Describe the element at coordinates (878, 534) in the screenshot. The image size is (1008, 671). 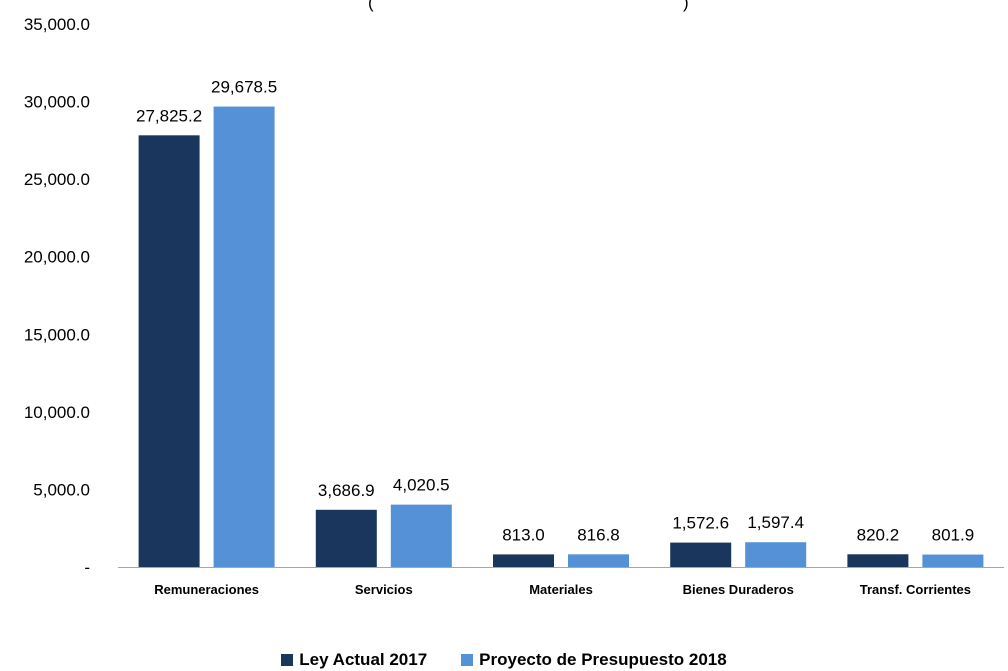
I see `data-label: 820.2` at that location.